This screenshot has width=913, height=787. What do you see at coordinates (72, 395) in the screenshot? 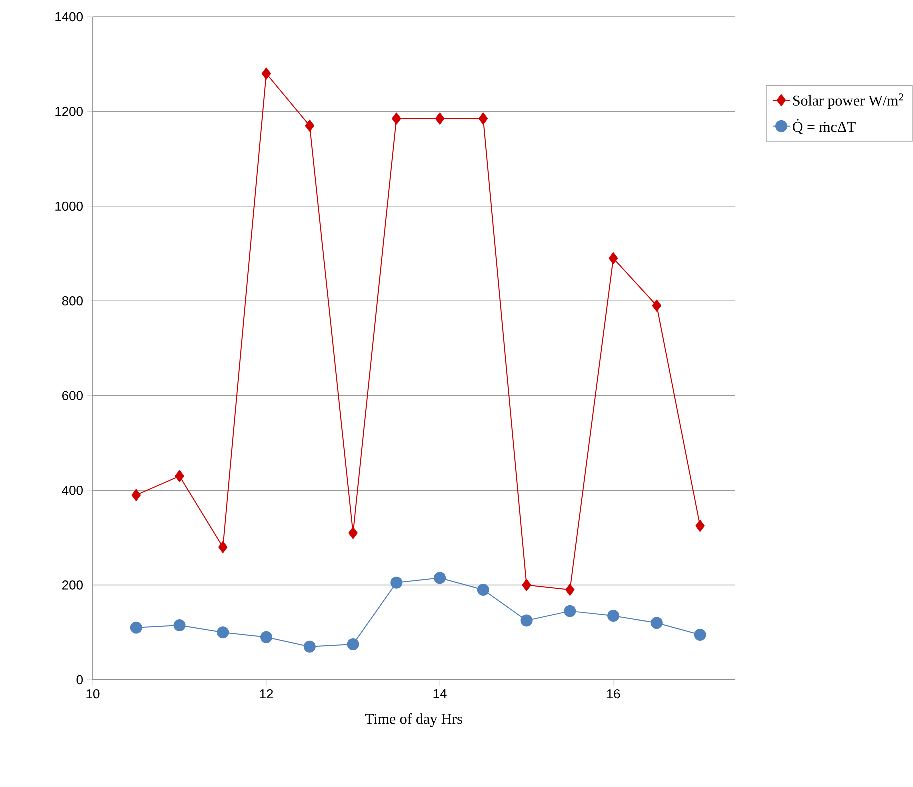
I see `y-tick-label: 600` at bounding box center [72, 395].